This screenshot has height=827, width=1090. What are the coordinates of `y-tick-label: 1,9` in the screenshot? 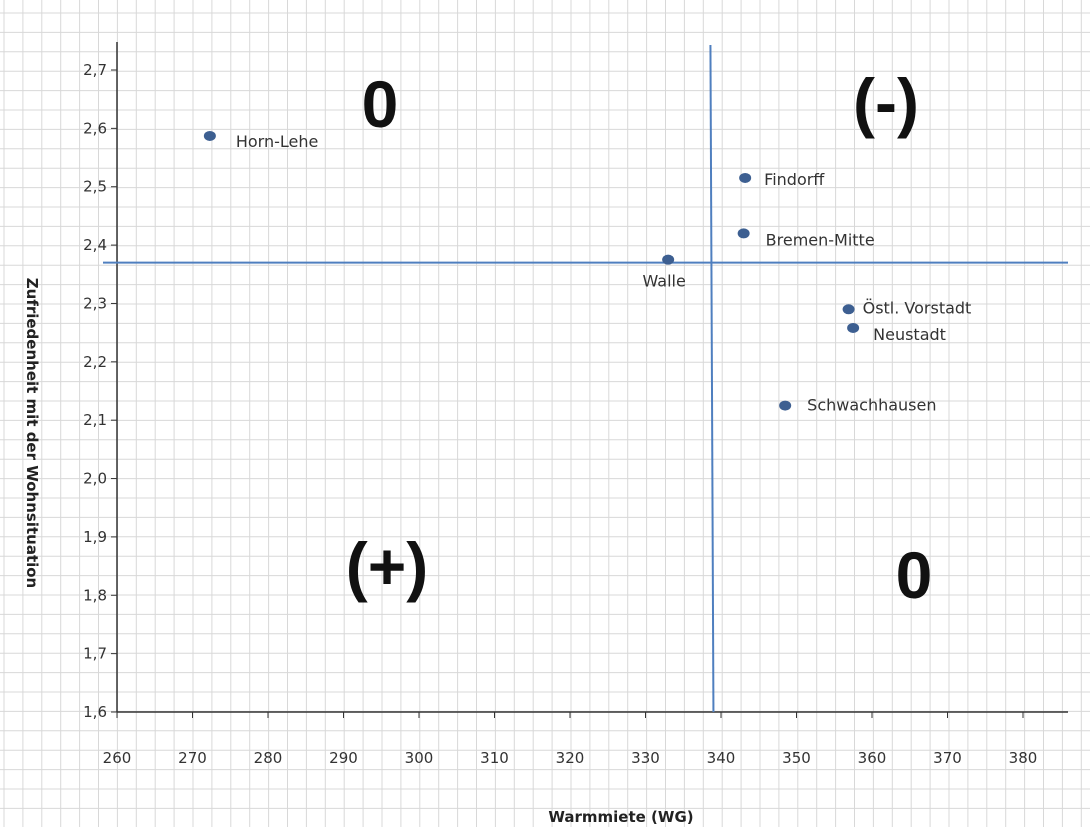 It's located at (95, 537).